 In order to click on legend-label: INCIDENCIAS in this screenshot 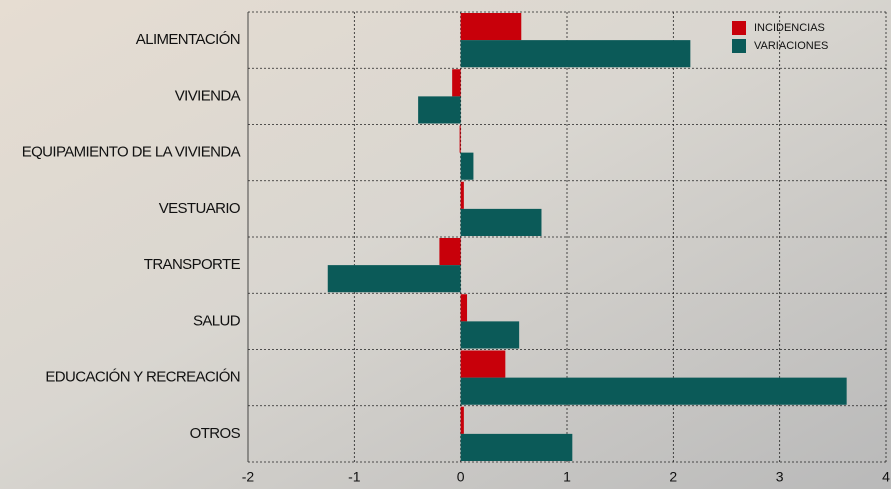, I will do `click(789, 28)`.